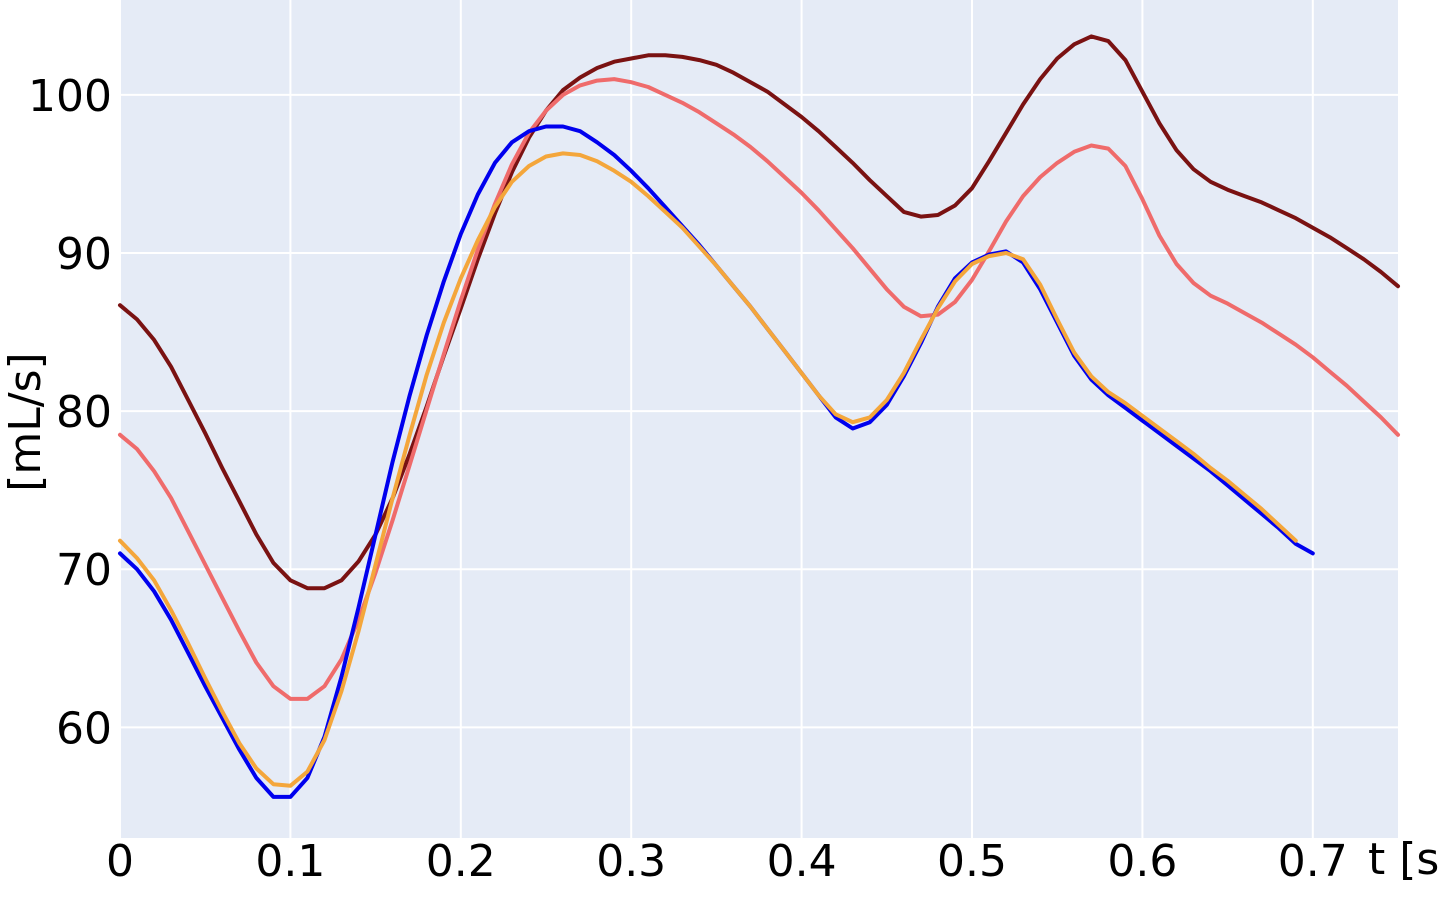 This screenshot has width=1440, height=898. What do you see at coordinates (84, 412) in the screenshot?
I see `y-tick-label: 80` at bounding box center [84, 412].